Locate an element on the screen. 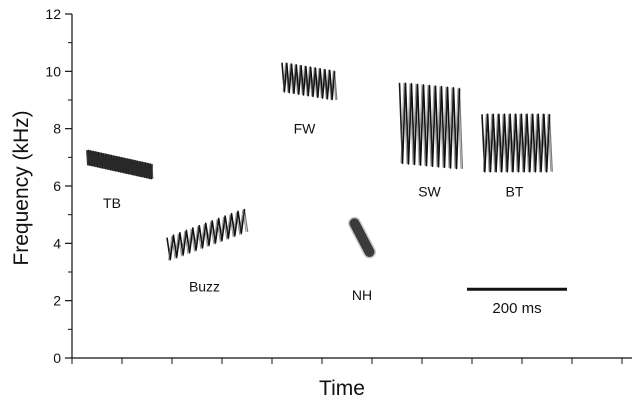 This screenshot has height=400, width=640. y-tick-label: 10 is located at coordinates (53, 71).